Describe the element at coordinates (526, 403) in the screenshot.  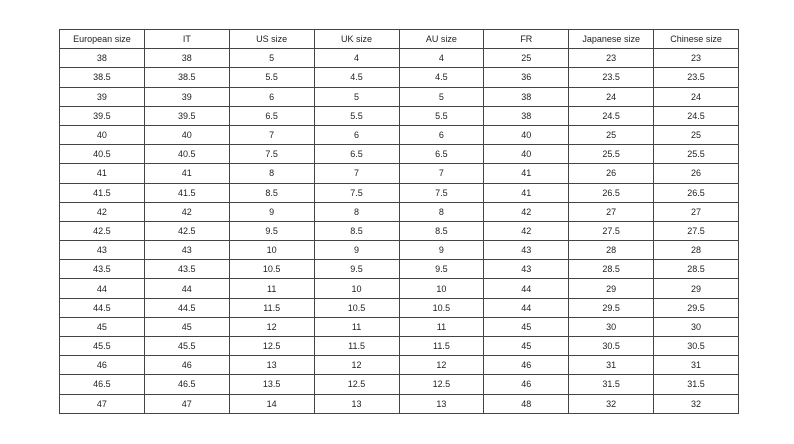
I see `table-cell: 48` at that location.